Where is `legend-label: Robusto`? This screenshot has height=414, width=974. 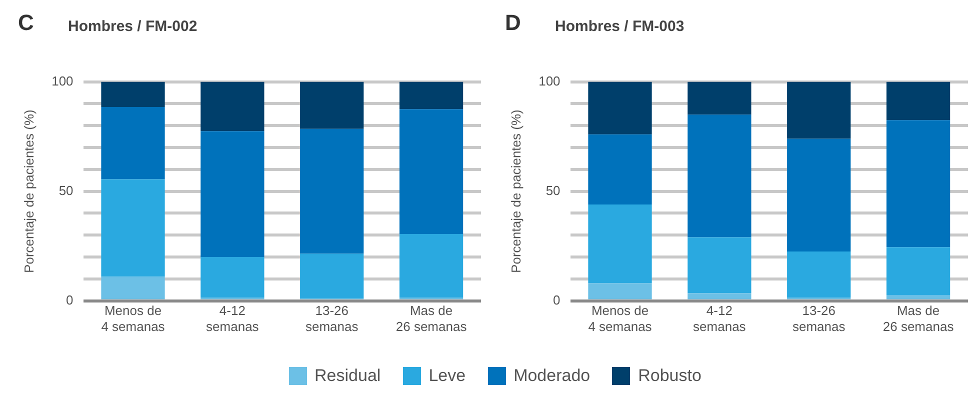
legend-label: Robusto is located at coordinates (670, 376).